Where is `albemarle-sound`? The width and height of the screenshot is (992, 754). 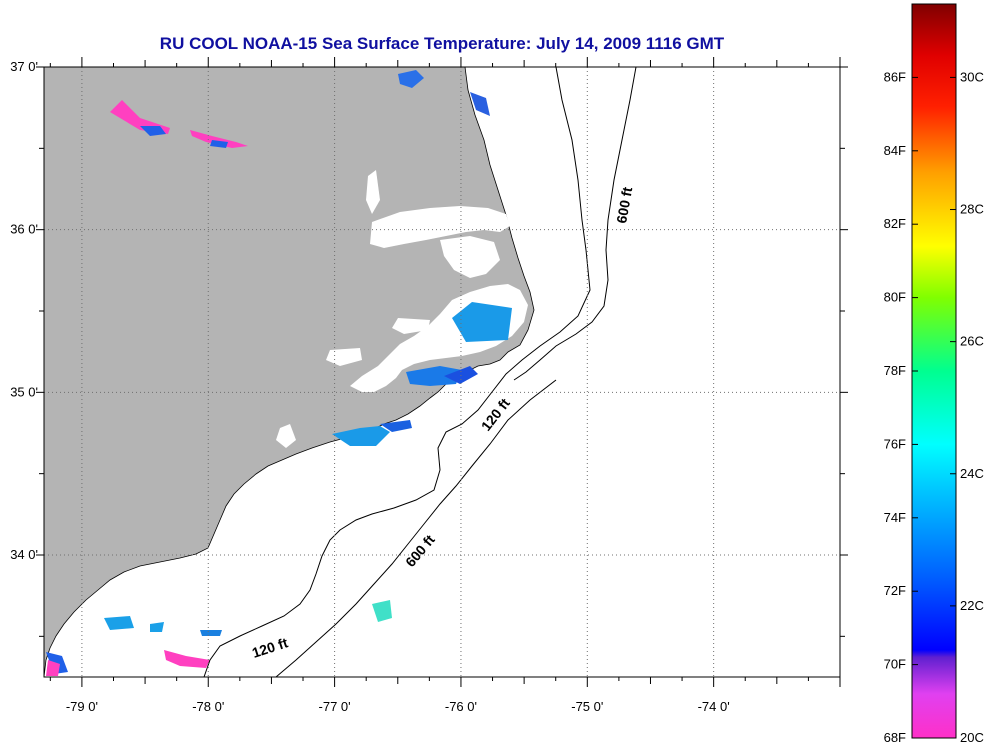
albemarle-sound is located at coordinates (440, 227).